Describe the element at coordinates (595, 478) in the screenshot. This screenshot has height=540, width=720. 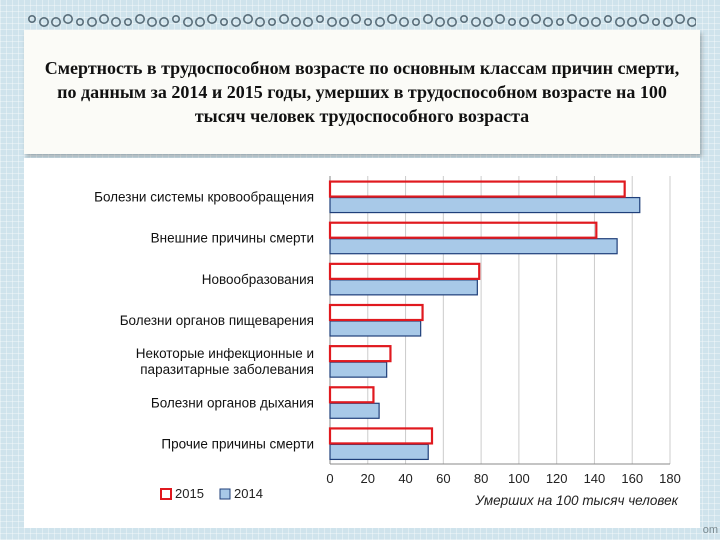
I see `x-tick-label: 140` at that location.